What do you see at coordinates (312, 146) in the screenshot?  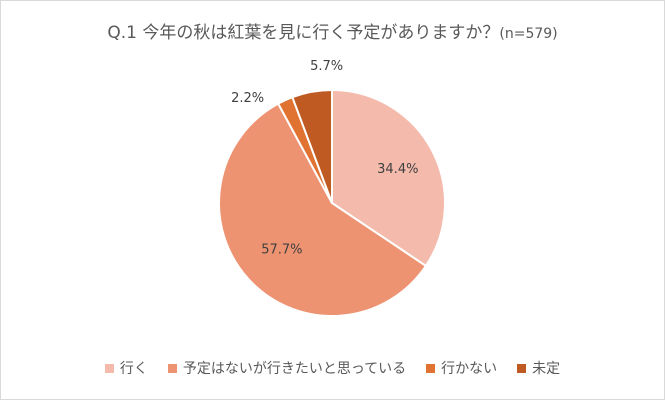 I see `pie-slice-mitei` at bounding box center [312, 146].